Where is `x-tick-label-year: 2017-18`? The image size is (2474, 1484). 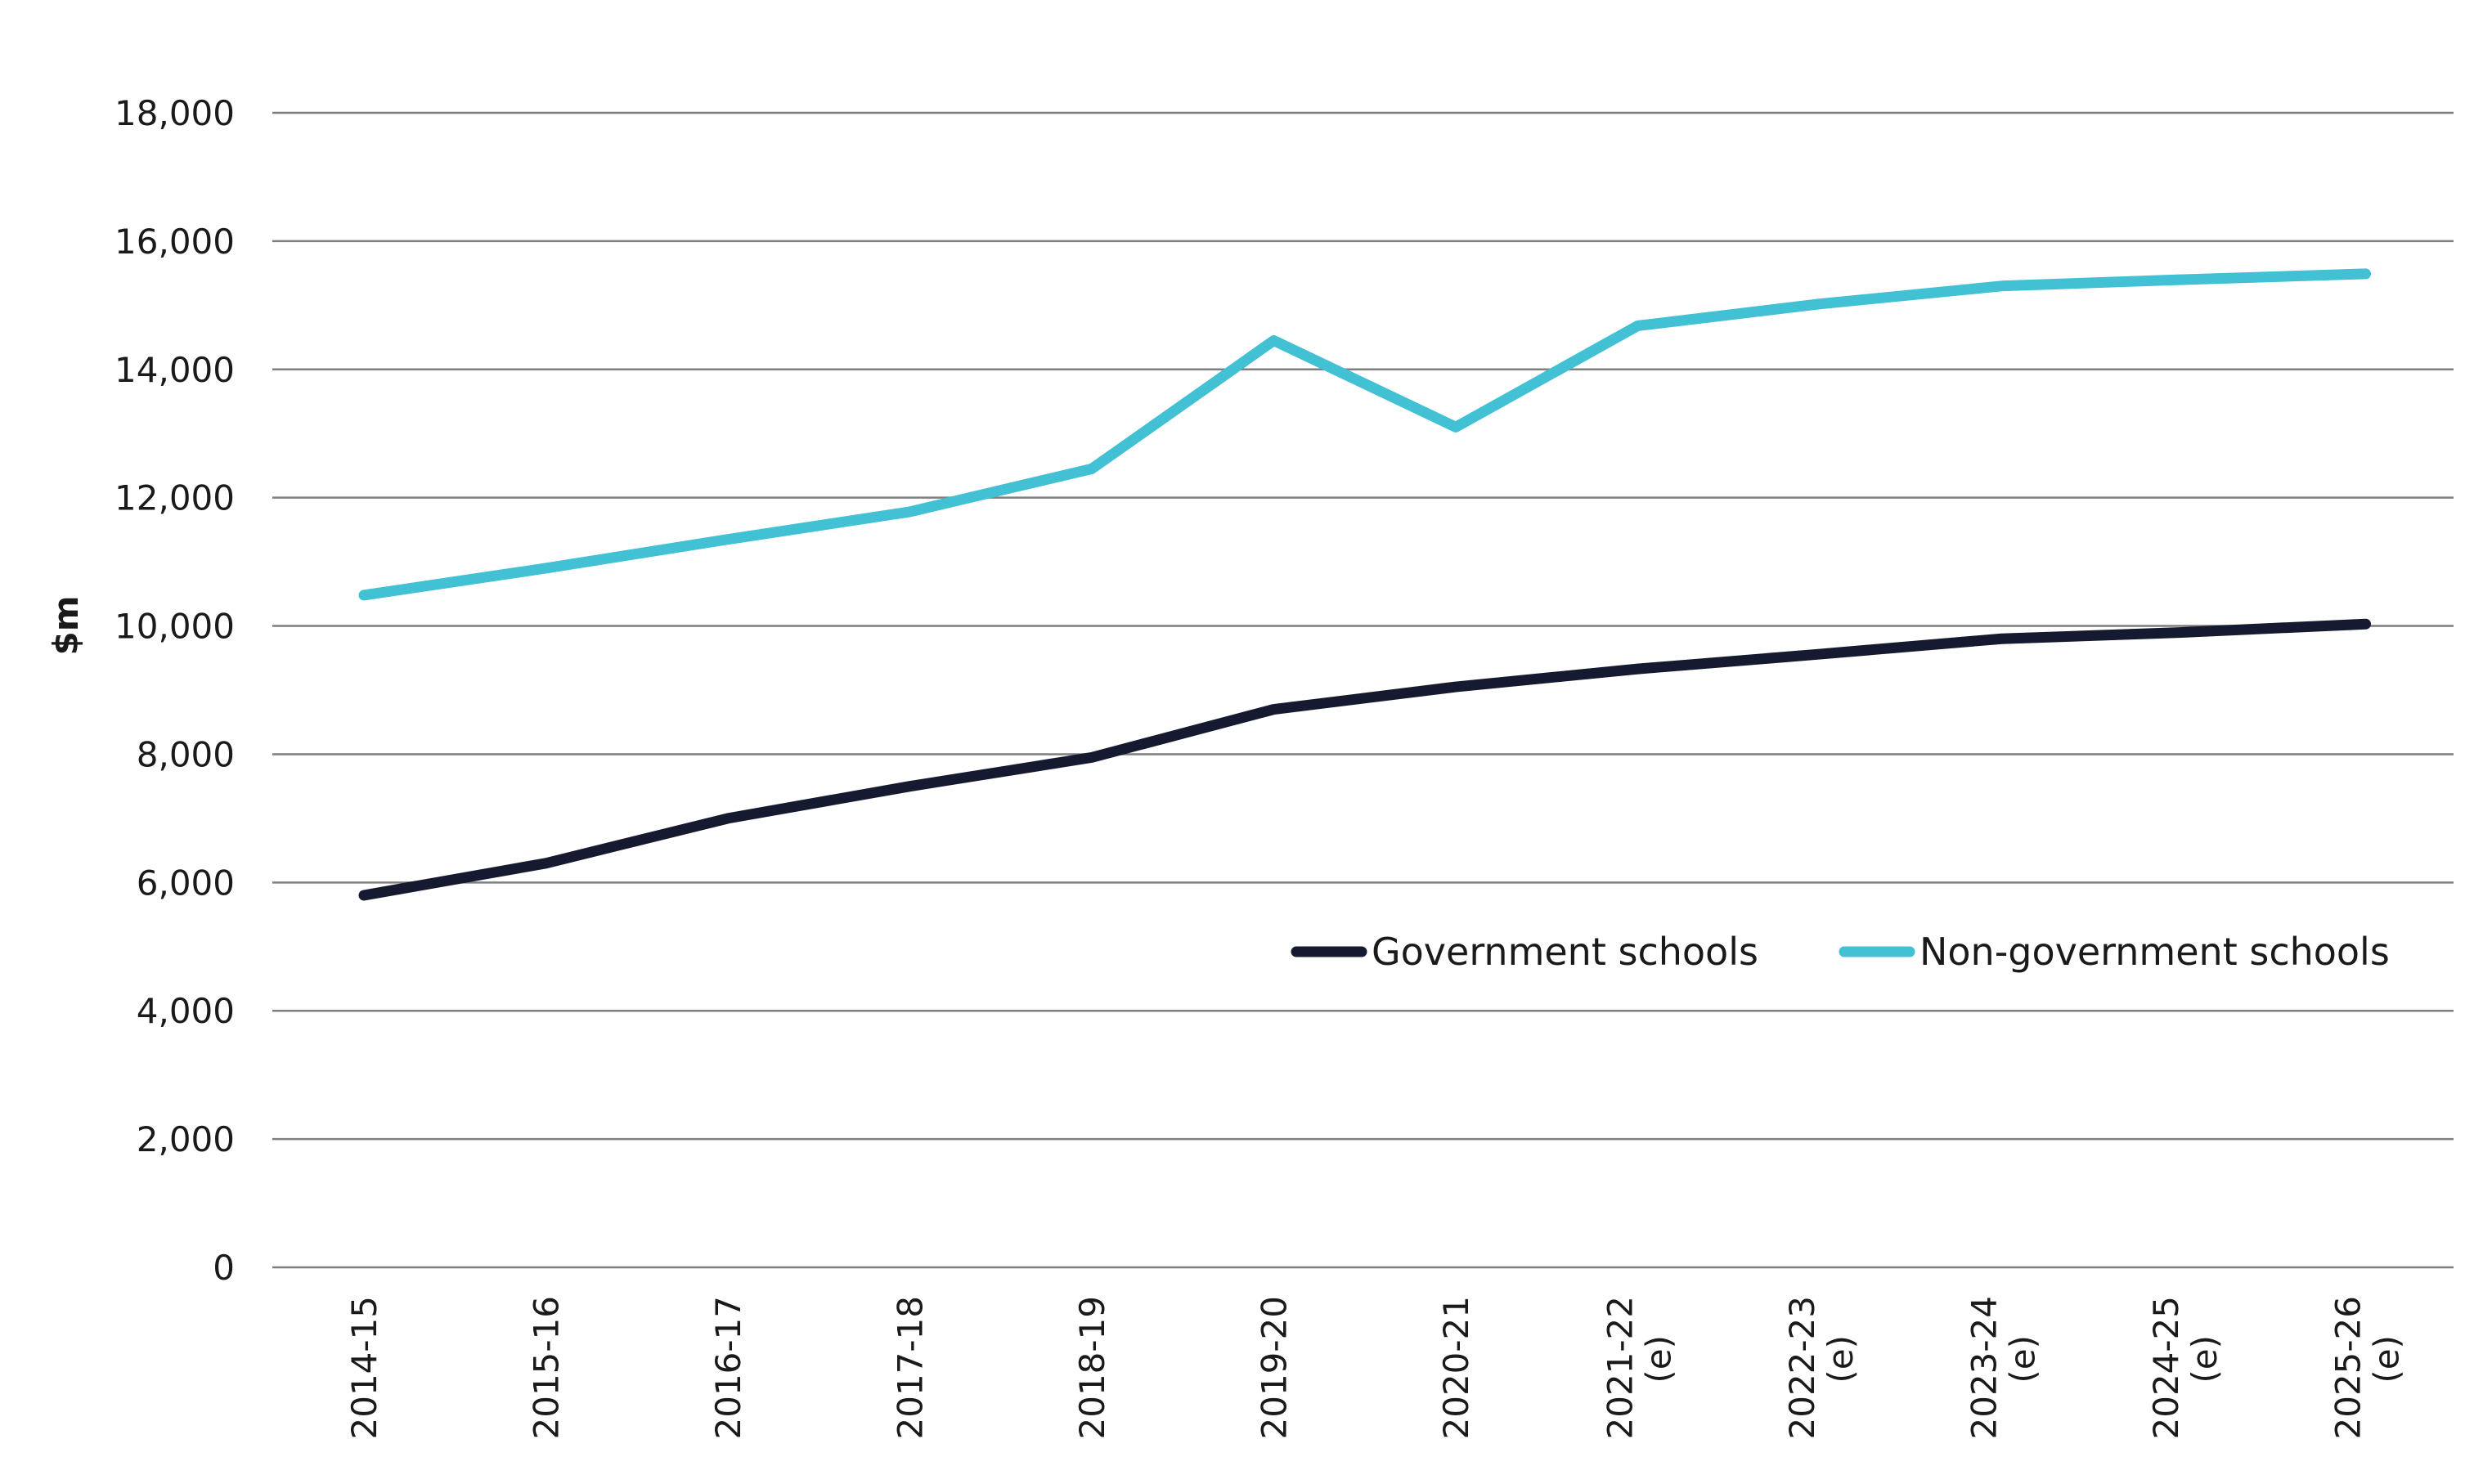
x-tick-label-year: 2017-18 is located at coordinates (911, 1368).